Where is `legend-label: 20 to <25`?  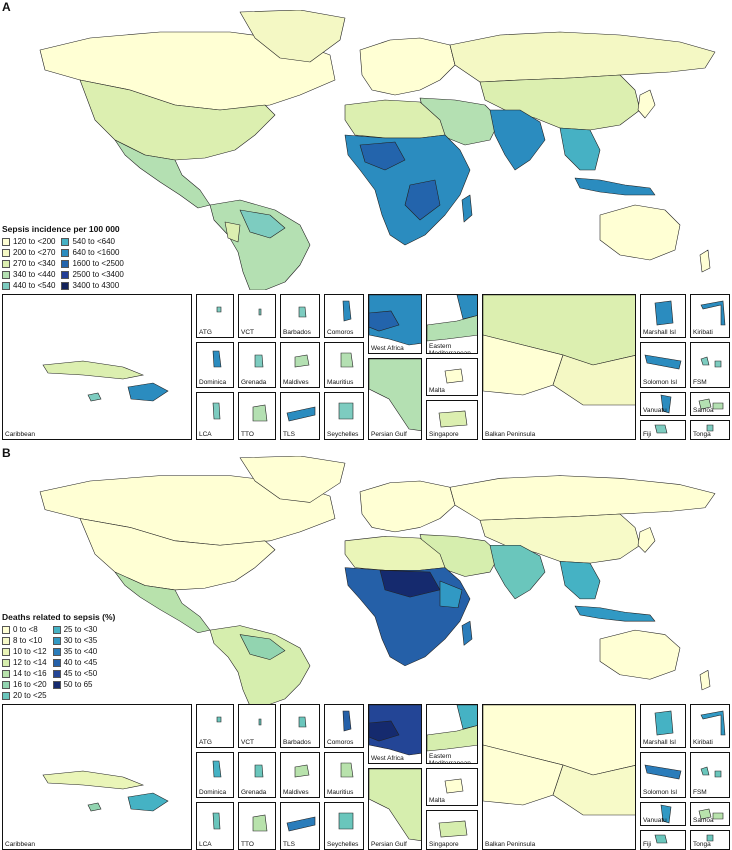
legend-label: 20 to <25 is located at coordinates (30, 695).